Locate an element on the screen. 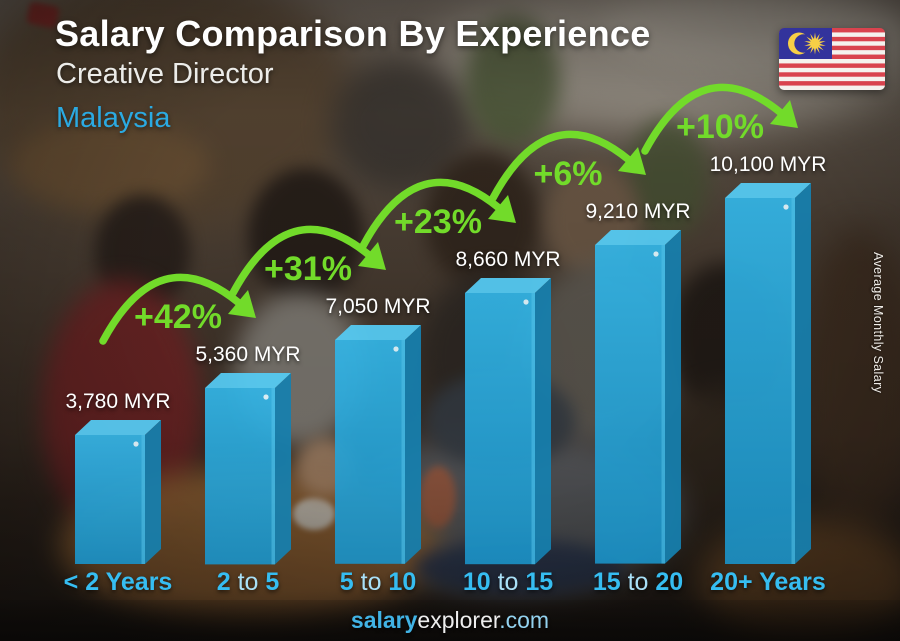 The height and width of the screenshot is (641, 900). increase-arc: +42% is located at coordinates (178, 308).